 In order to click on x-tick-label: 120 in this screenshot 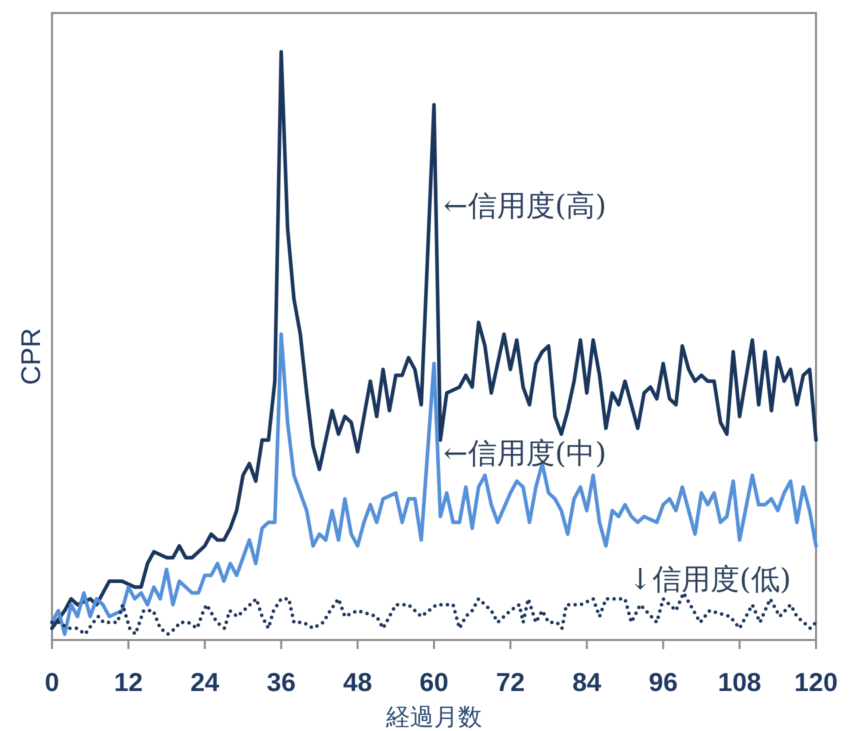, I will do `click(816, 682)`.